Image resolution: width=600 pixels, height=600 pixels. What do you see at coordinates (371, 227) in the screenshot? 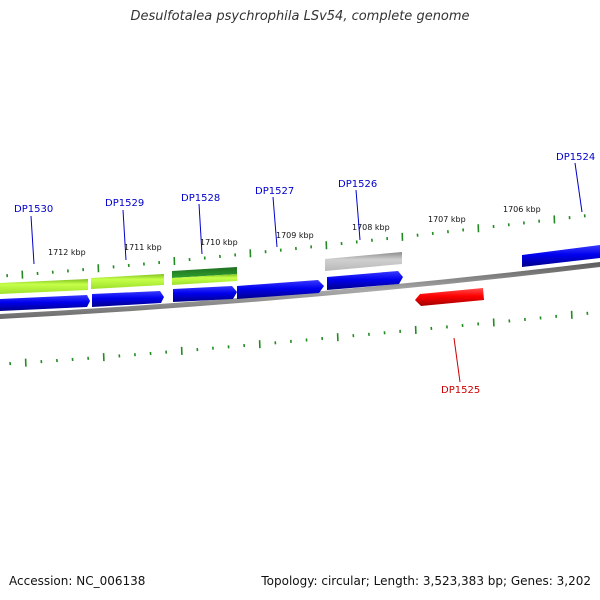
I see `scale-label-1708: 1708 kbp` at bounding box center [371, 227].